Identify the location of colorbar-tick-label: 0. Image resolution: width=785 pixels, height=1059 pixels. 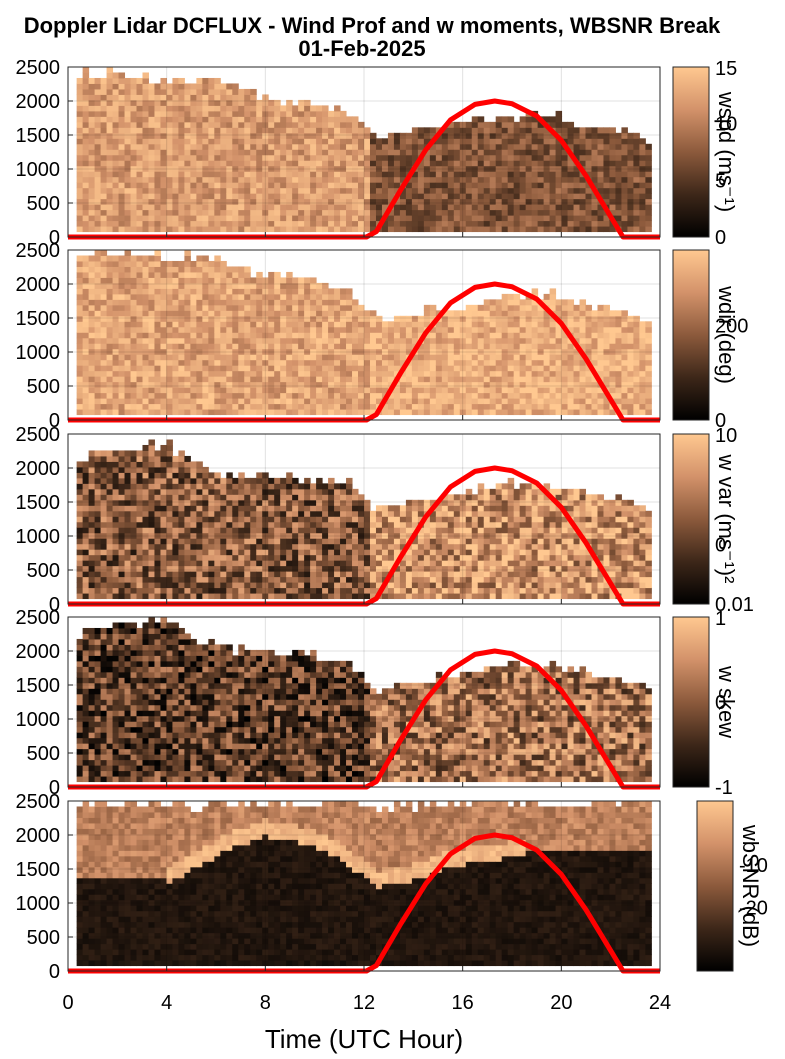
(720, 421).